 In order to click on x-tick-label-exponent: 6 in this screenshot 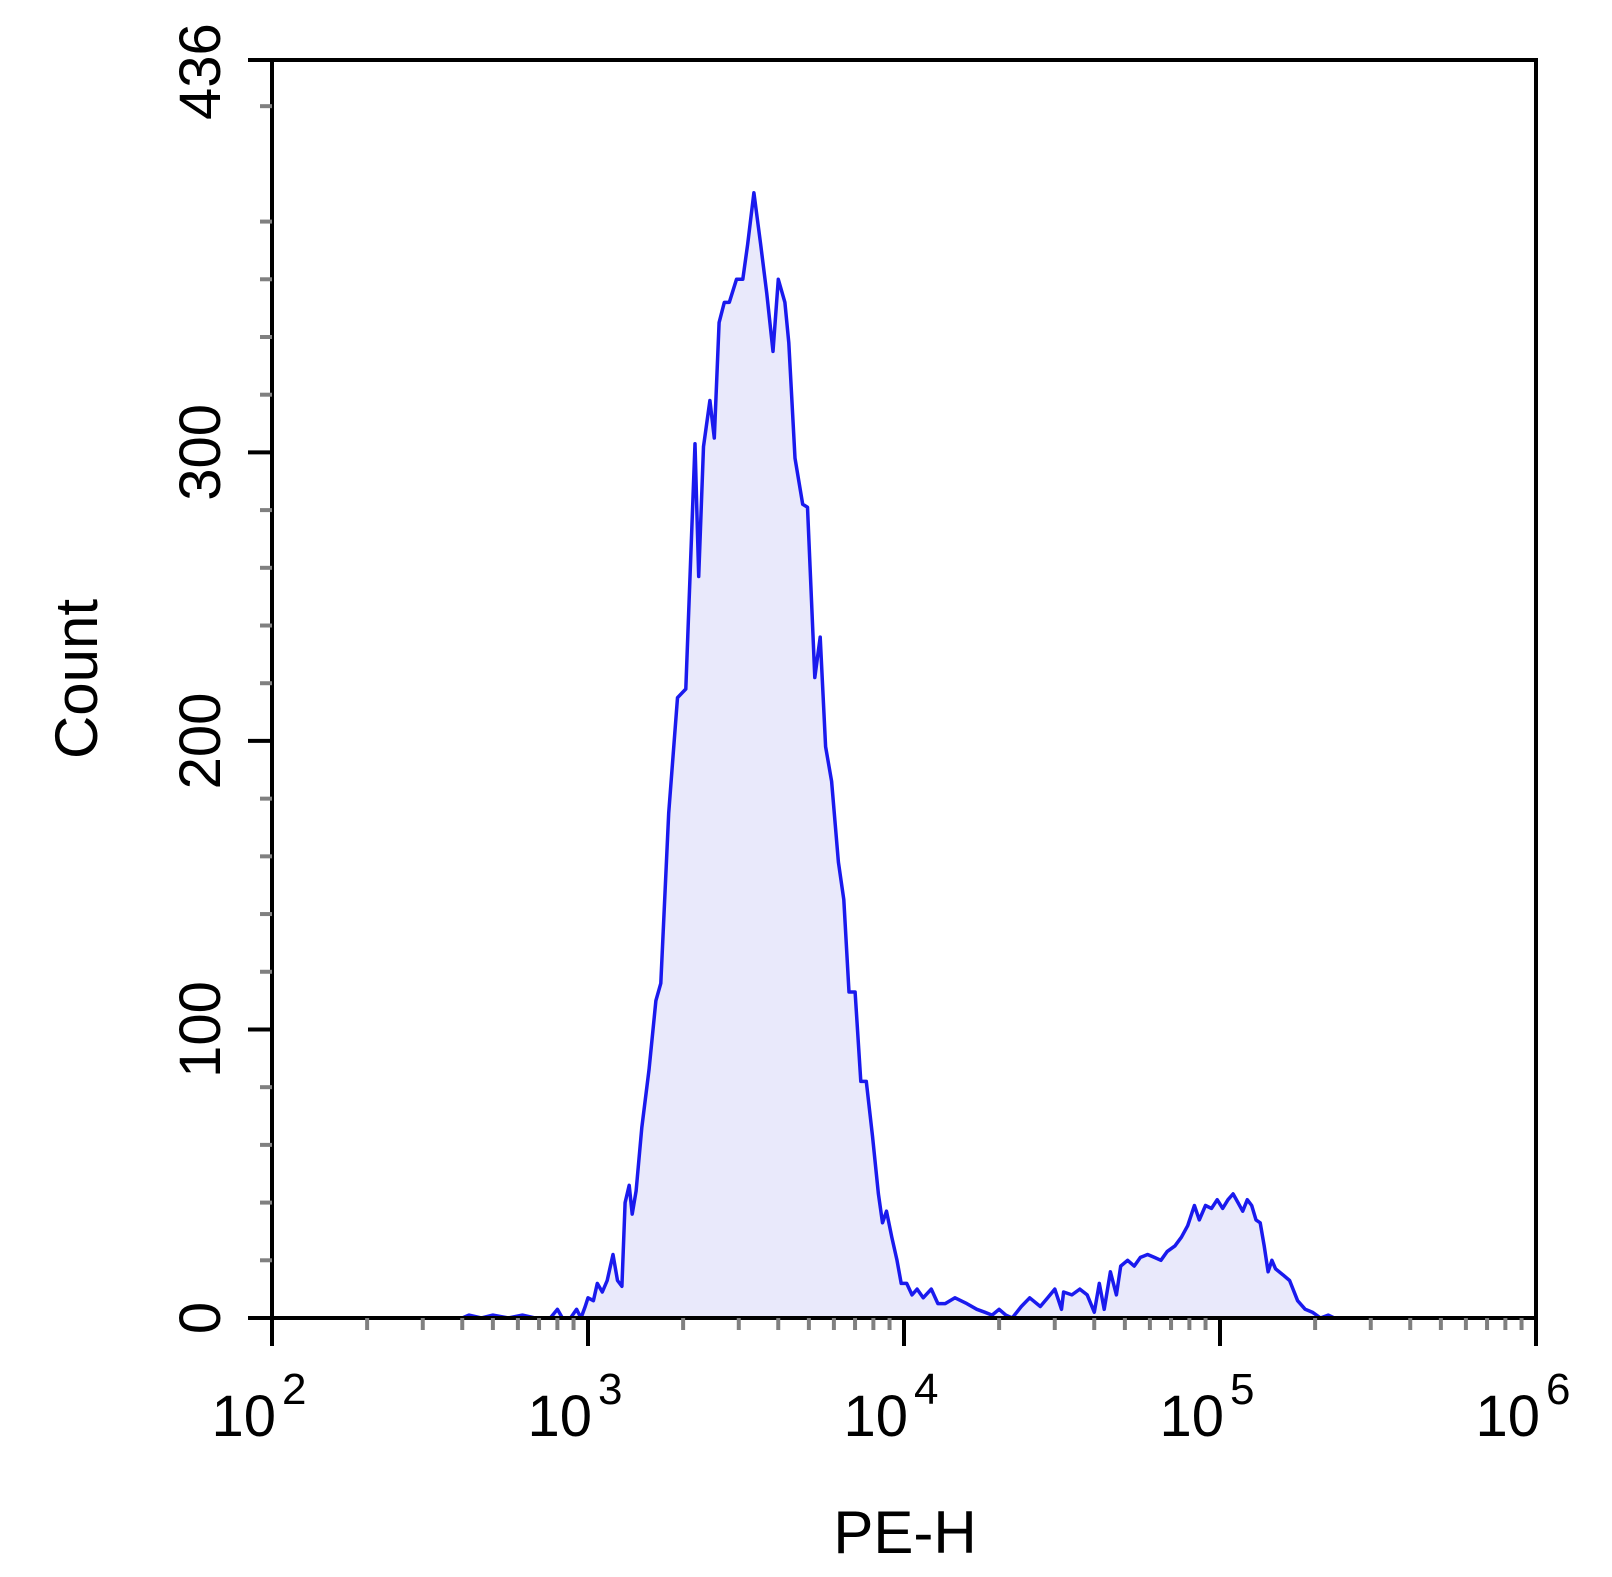, I will do `click(1558, 1389)`.